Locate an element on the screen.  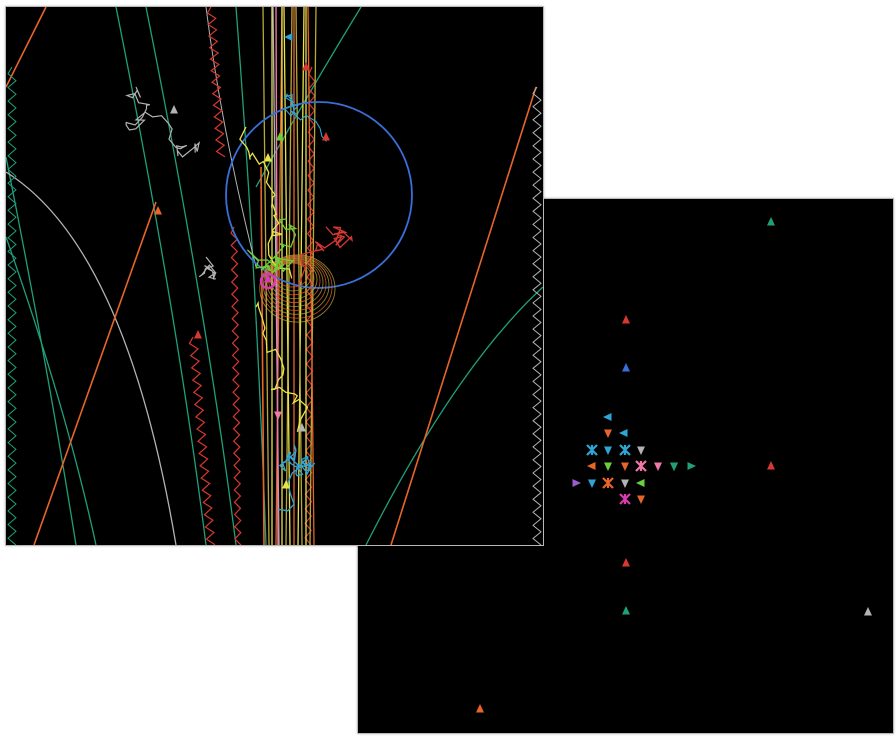
green-random-track is located at coordinates (272, 246).